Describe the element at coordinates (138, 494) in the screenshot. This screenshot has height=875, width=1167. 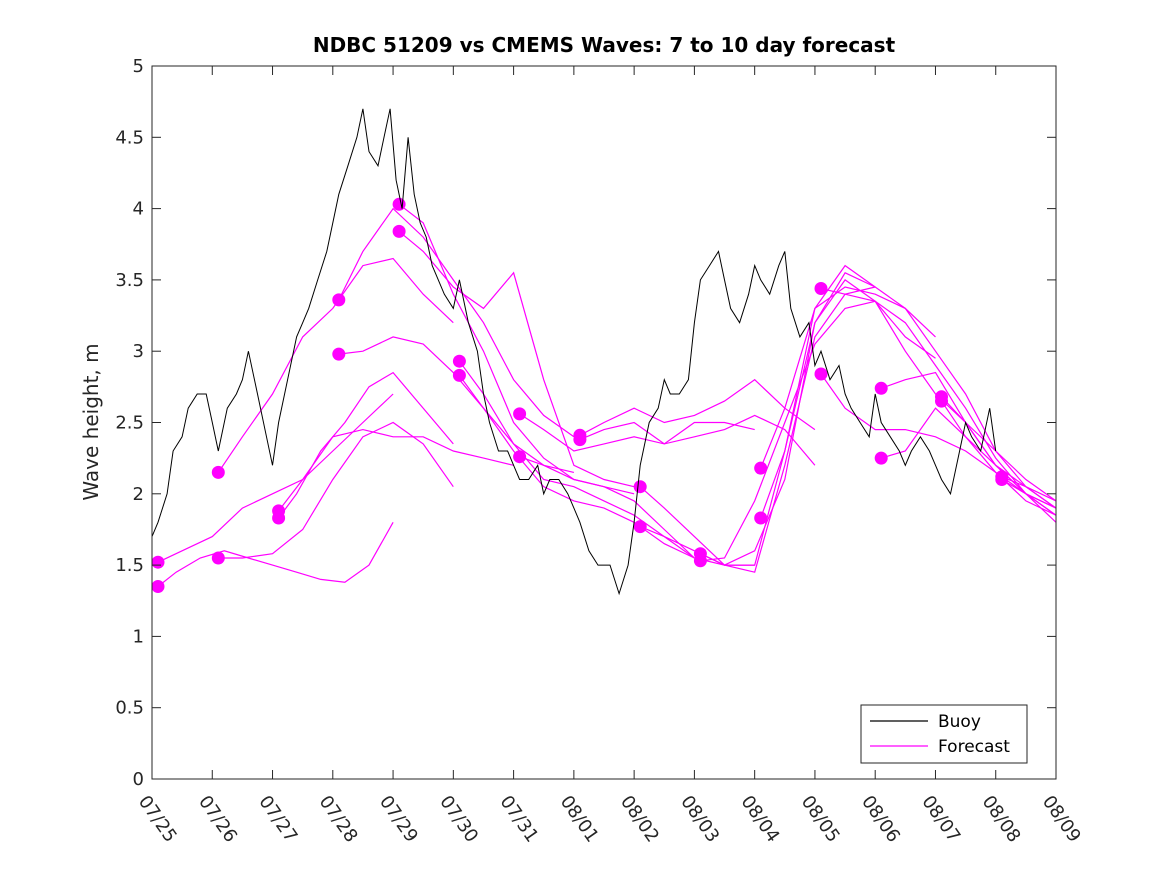
I see `y-tick-label: 2` at that location.